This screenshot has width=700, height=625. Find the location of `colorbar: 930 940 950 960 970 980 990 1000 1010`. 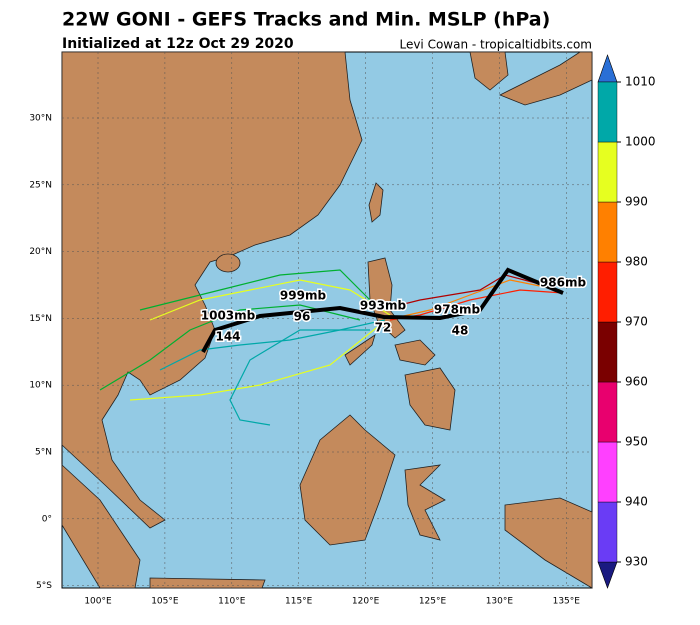

colorbar: 930 940 950 960 970 980 990 1000 1010 is located at coordinates (626, 321).